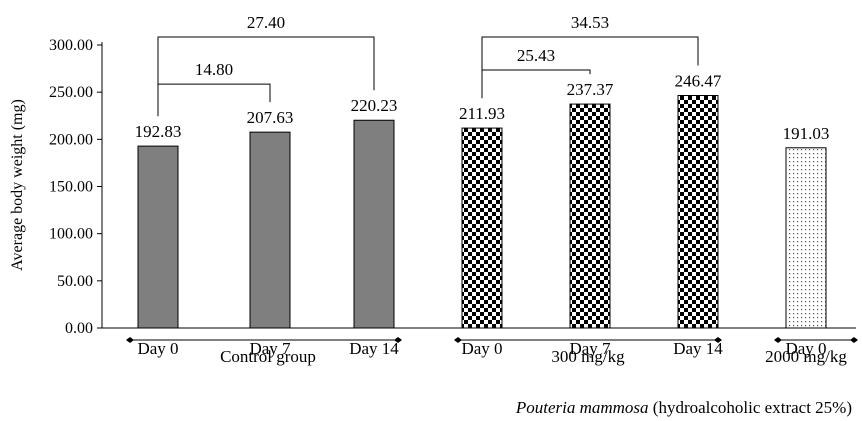  What do you see at coordinates (590, 22) in the screenshot?
I see `difference-label: 34.53` at bounding box center [590, 22].